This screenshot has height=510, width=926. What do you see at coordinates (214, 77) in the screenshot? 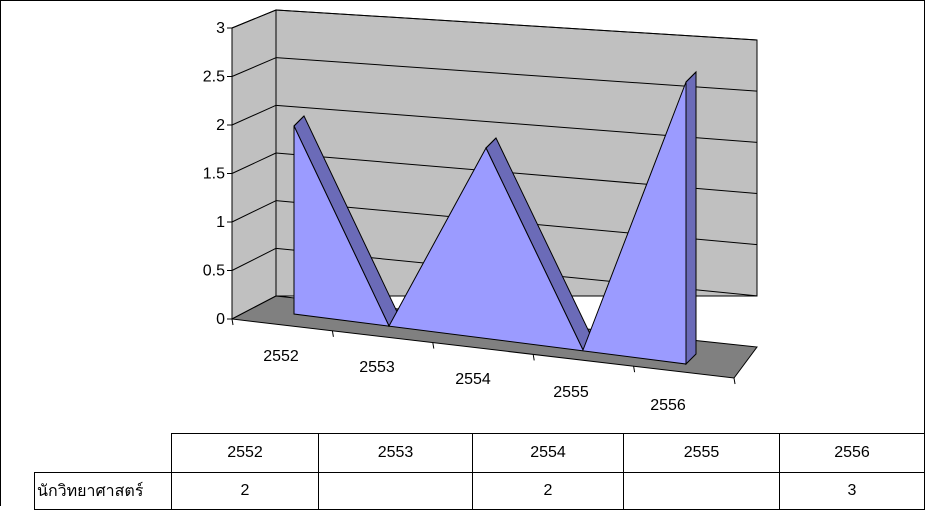
I see `y-tick-label: 2.5` at bounding box center [214, 77].